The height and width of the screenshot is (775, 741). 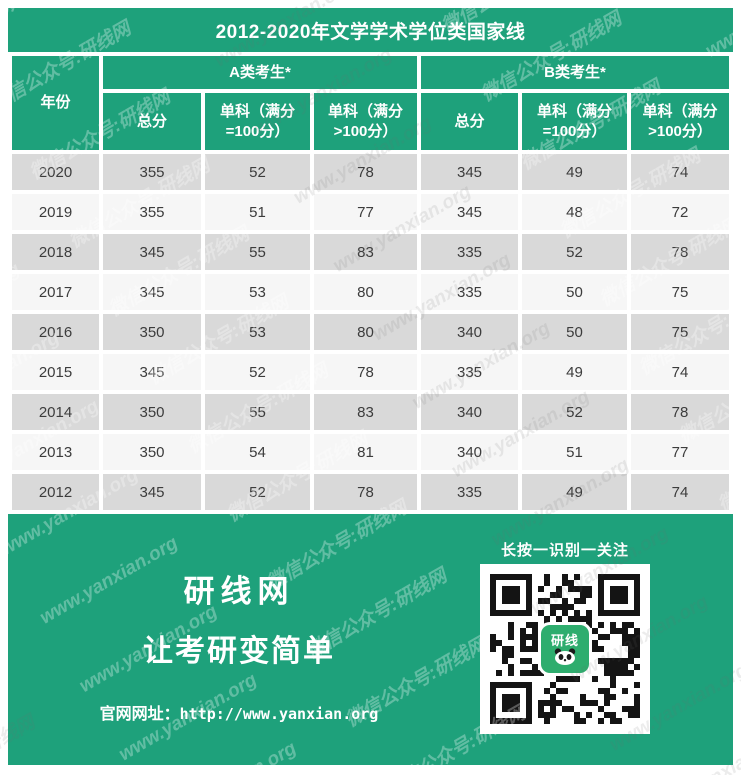 I want to click on subheader-b-single-over100: 单科（满分 >100分）, so click(x=680, y=121).